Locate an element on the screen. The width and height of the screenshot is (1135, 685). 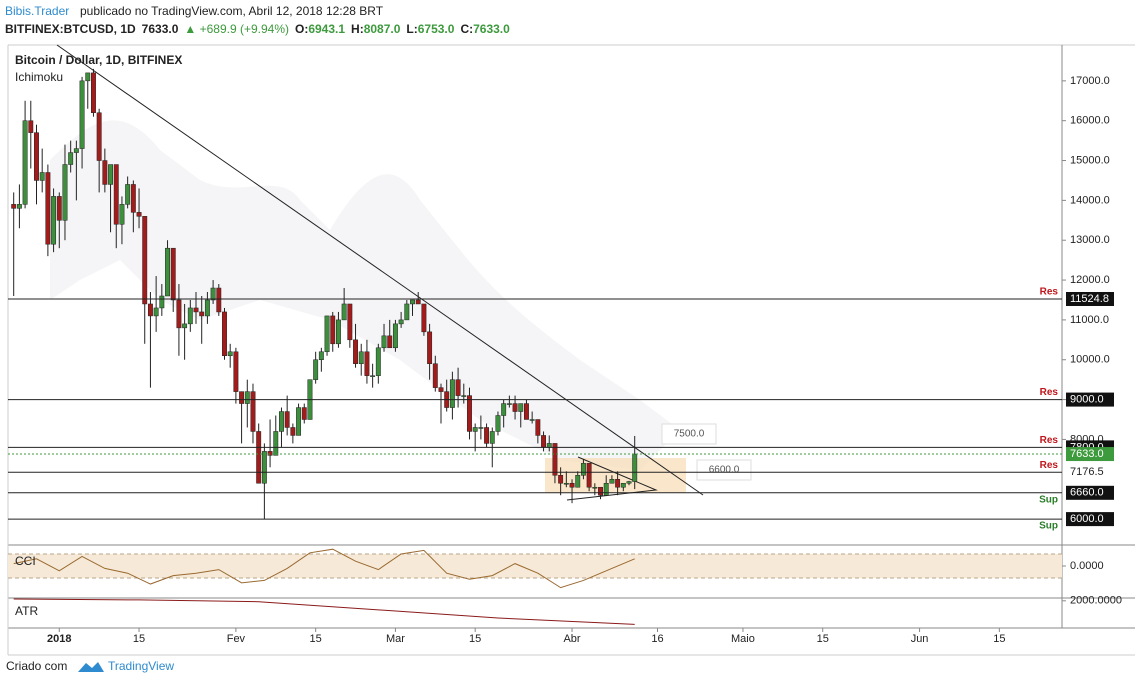
y-tick-label: 2000.0000 is located at coordinates (1096, 601).